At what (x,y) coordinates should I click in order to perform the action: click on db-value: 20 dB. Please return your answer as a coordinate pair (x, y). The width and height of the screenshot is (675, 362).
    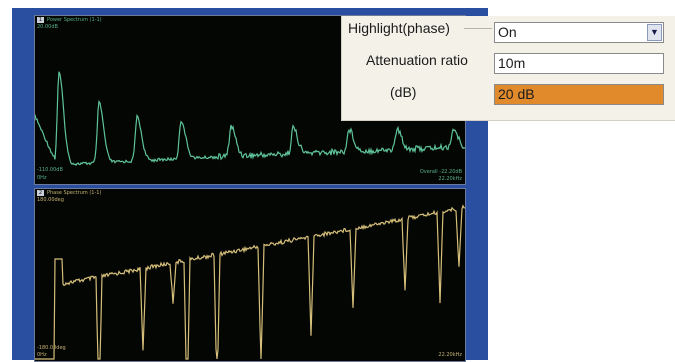
    Looking at the image, I should click on (516, 94).